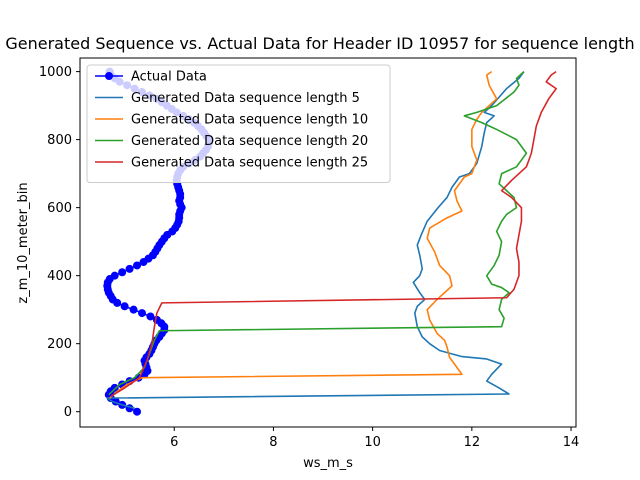 The height and width of the screenshot is (480, 640). What do you see at coordinates (249, 141) in the screenshot?
I see `legend-label: Generated Data sequence length 20` at bounding box center [249, 141].